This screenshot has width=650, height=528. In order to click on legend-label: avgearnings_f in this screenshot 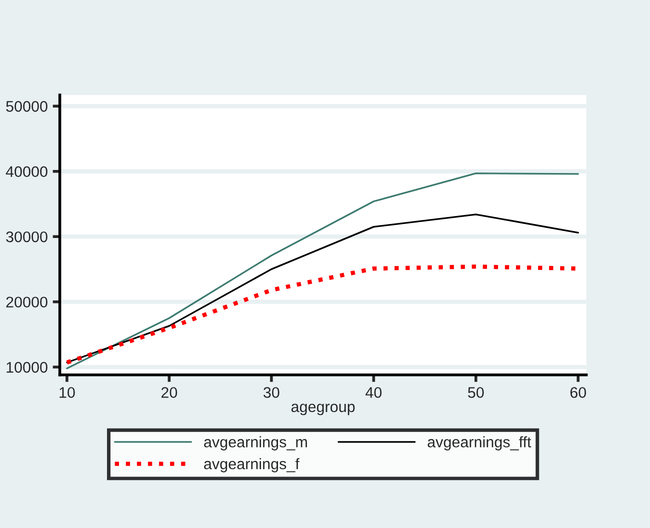, I will do `click(252, 465)`.